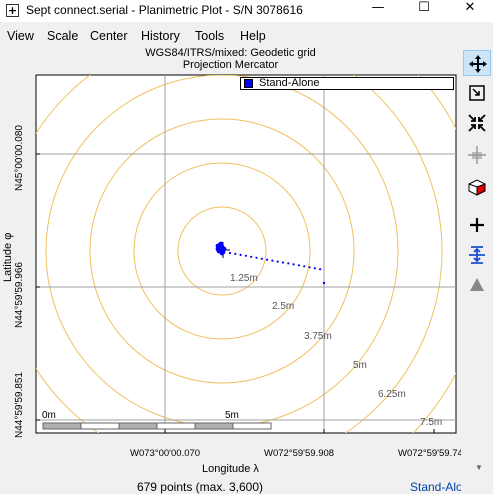 The image size is (493, 494). What do you see at coordinates (424, 7) in the screenshot?
I see `maximize-button: ☐` at bounding box center [424, 7].